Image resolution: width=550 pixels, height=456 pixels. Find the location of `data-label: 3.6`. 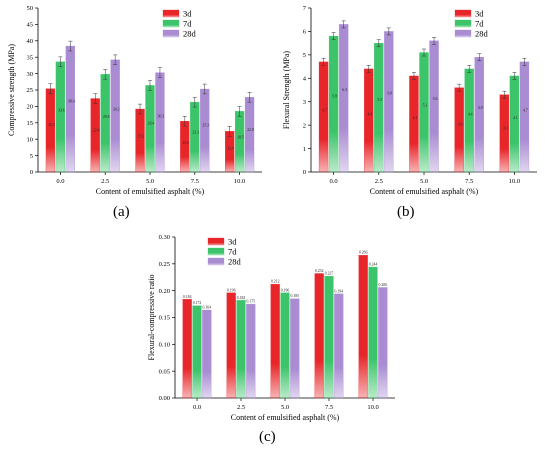

data-label: 3.6 is located at coordinates (460, 125).